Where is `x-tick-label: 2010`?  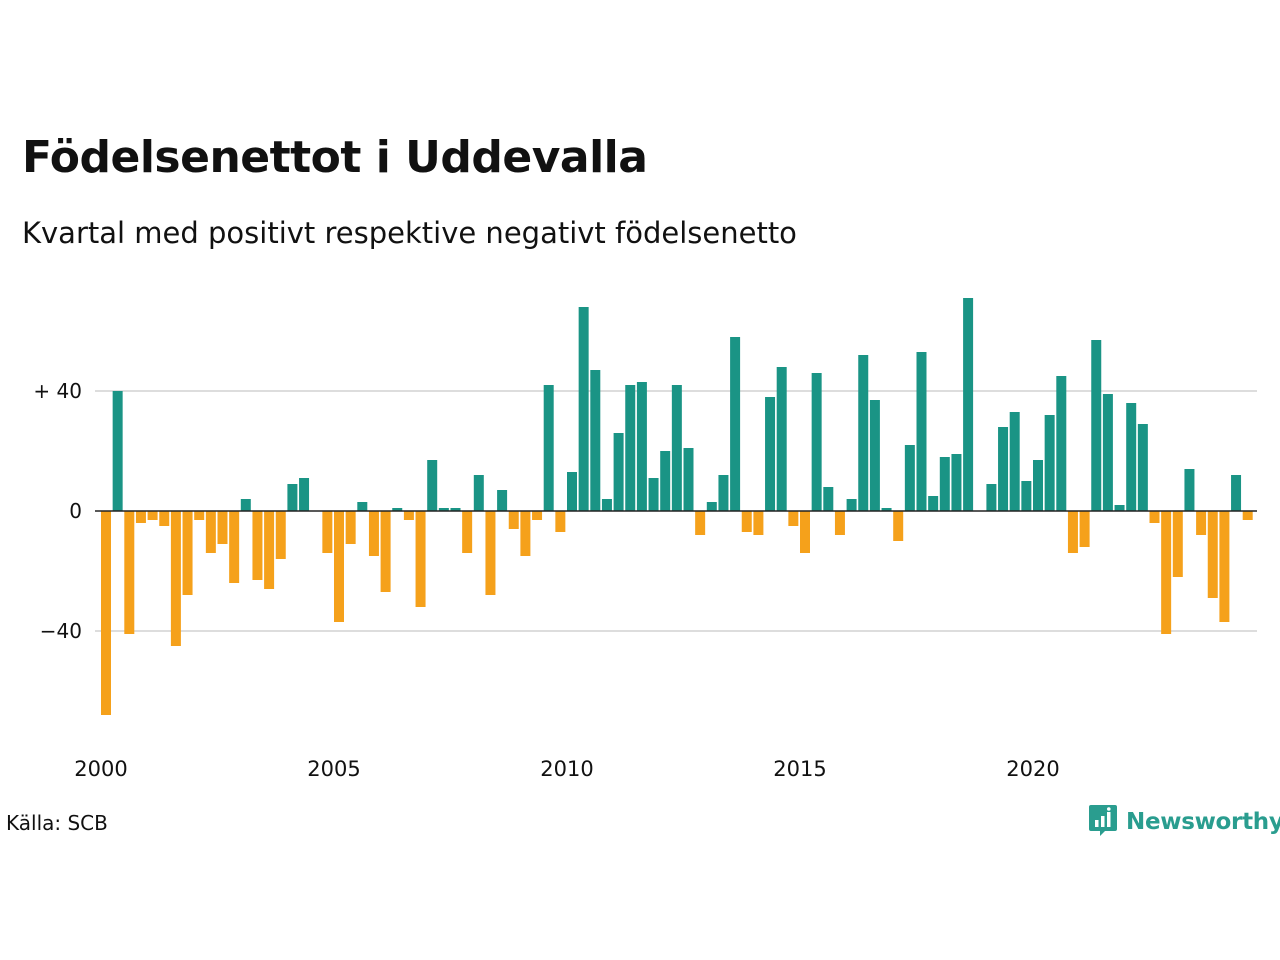
x-tick-label: 2010 is located at coordinates (566, 769).